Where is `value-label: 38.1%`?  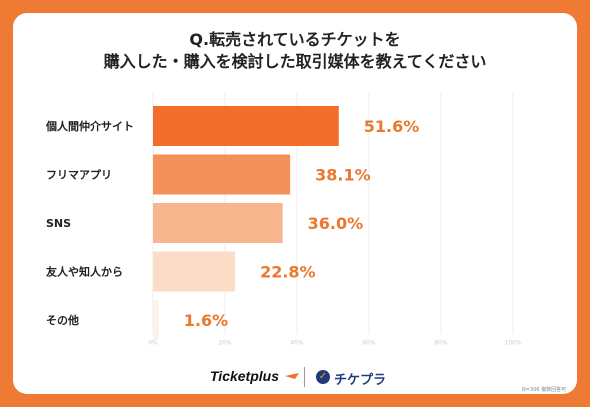
value-label: 38.1% is located at coordinates (343, 175).